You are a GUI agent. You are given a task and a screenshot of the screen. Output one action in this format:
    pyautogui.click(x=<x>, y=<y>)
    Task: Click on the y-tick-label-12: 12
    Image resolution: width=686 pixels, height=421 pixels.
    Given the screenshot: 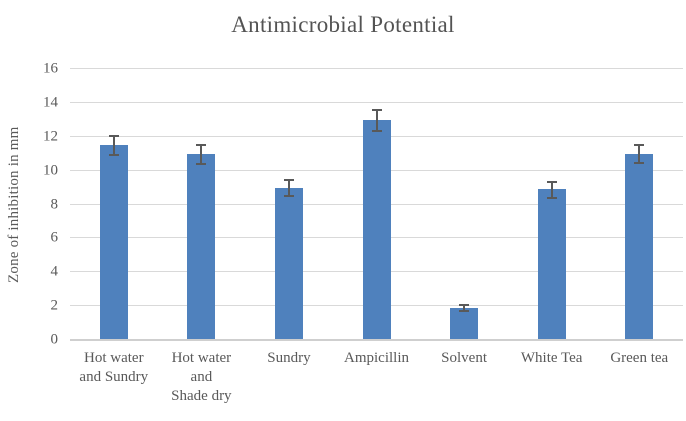 What is the action you would take?
    pyautogui.click(x=50, y=136)
    